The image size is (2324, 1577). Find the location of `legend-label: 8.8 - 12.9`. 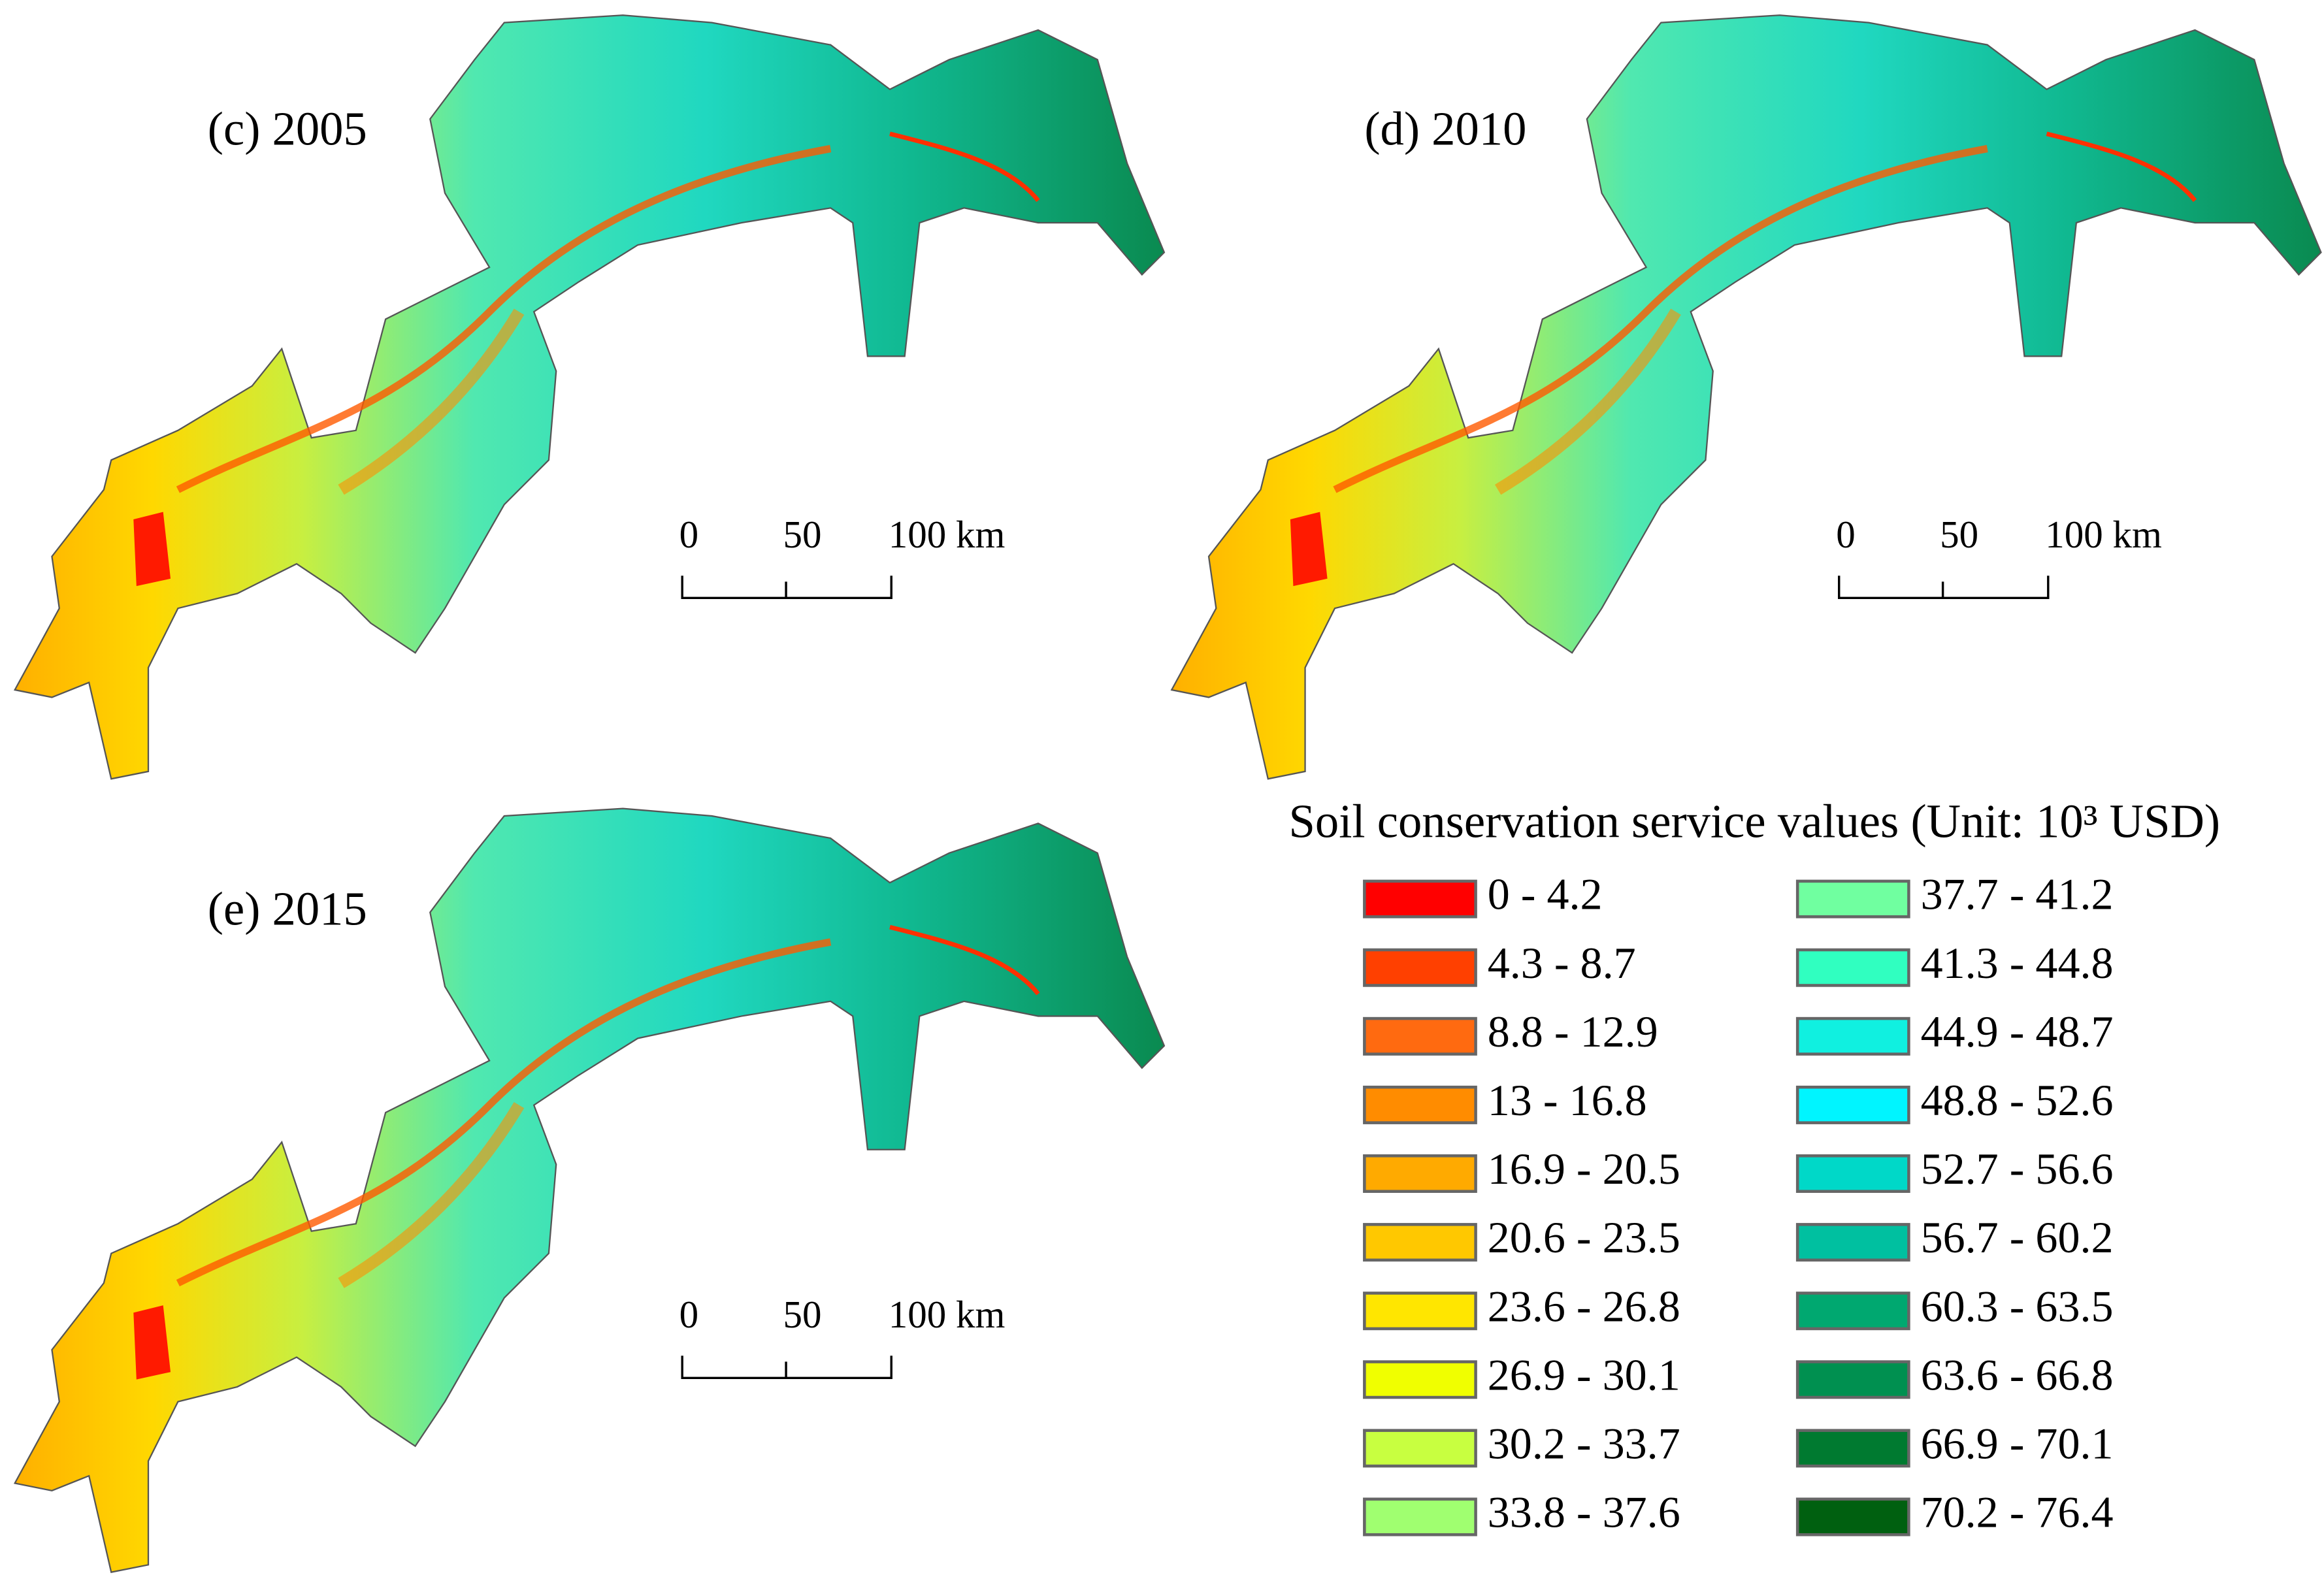

legend-label: 8.8 - 12.9 is located at coordinates (1573, 1032).